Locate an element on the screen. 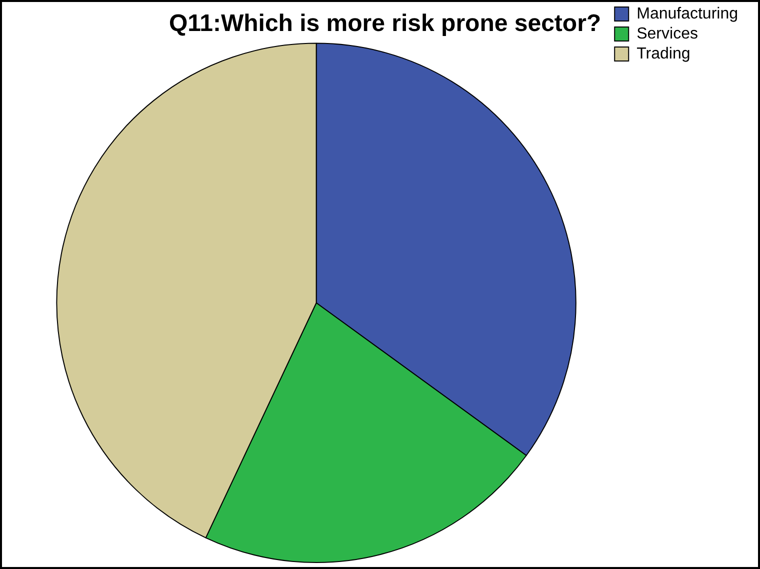  legend-label: Services is located at coordinates (667, 33).